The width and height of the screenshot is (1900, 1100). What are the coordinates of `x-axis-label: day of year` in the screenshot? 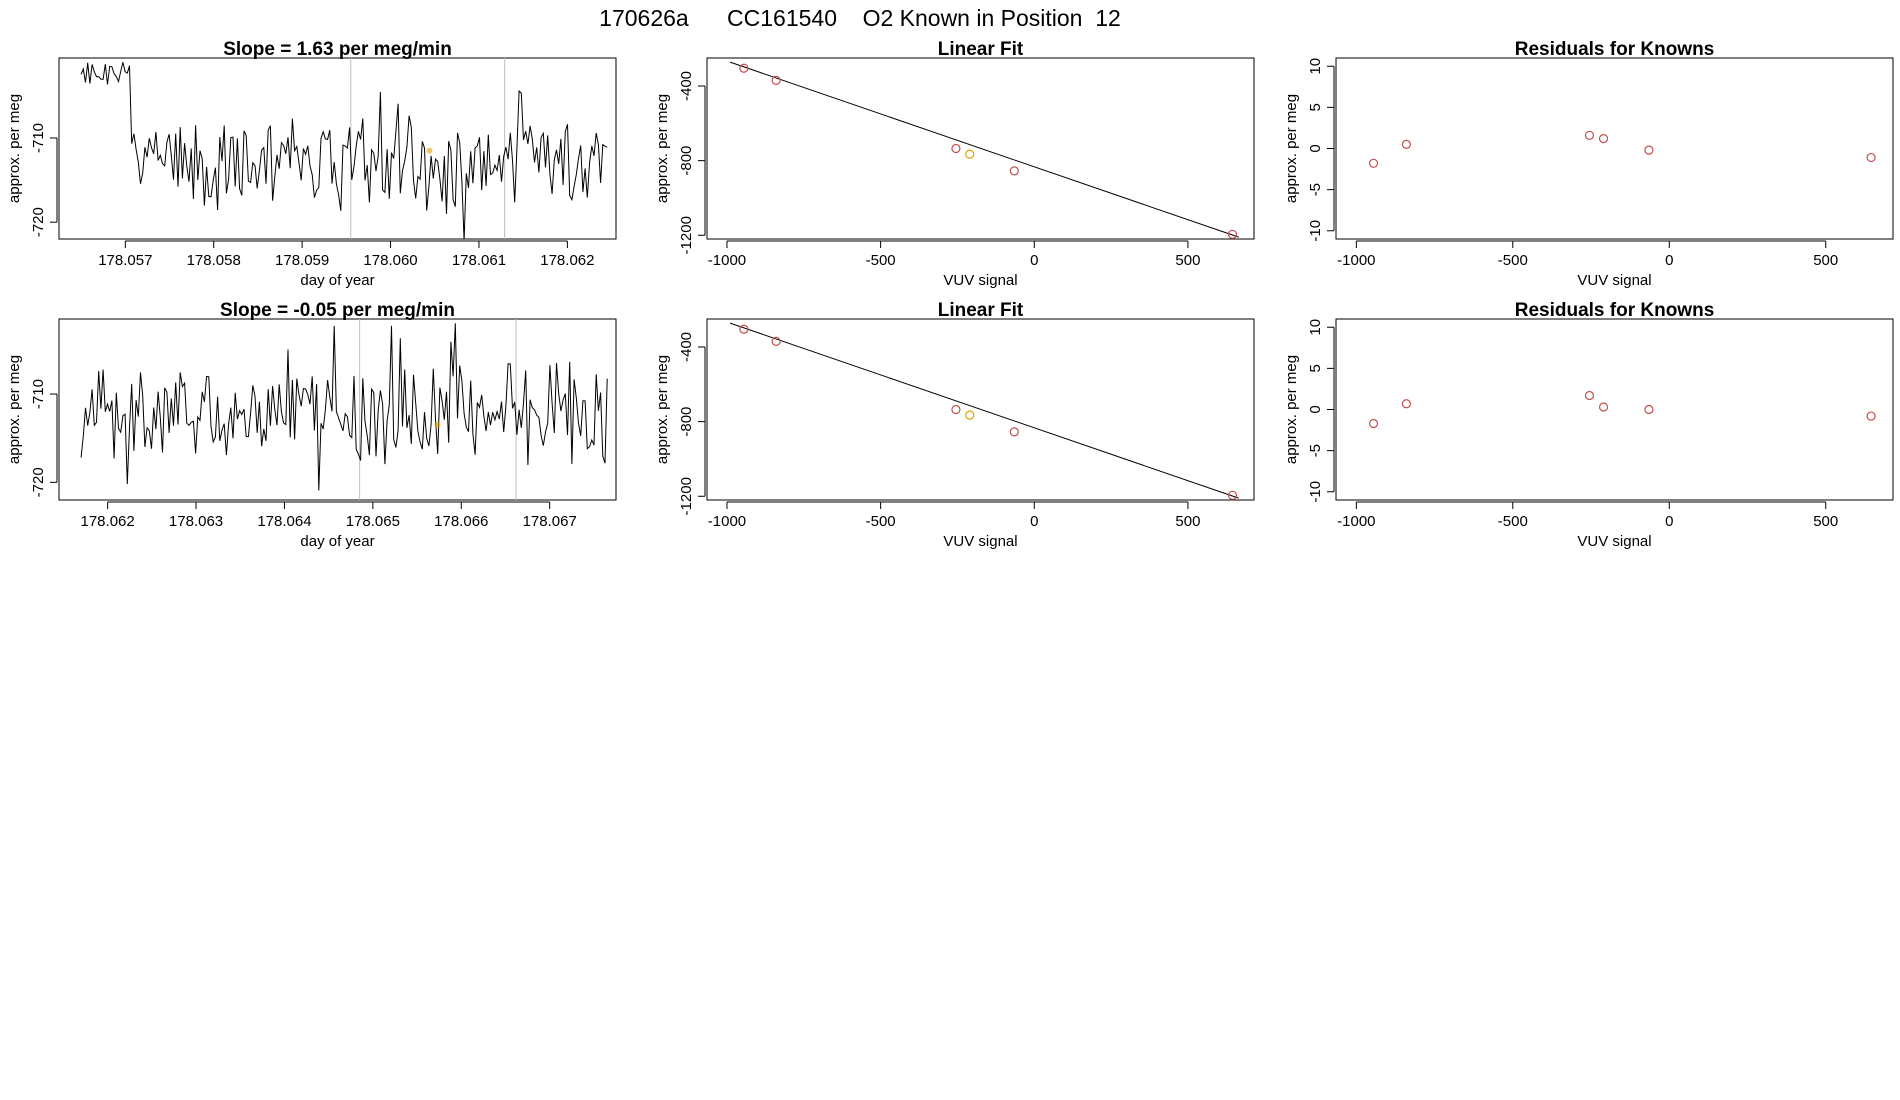 It's located at (337, 280).